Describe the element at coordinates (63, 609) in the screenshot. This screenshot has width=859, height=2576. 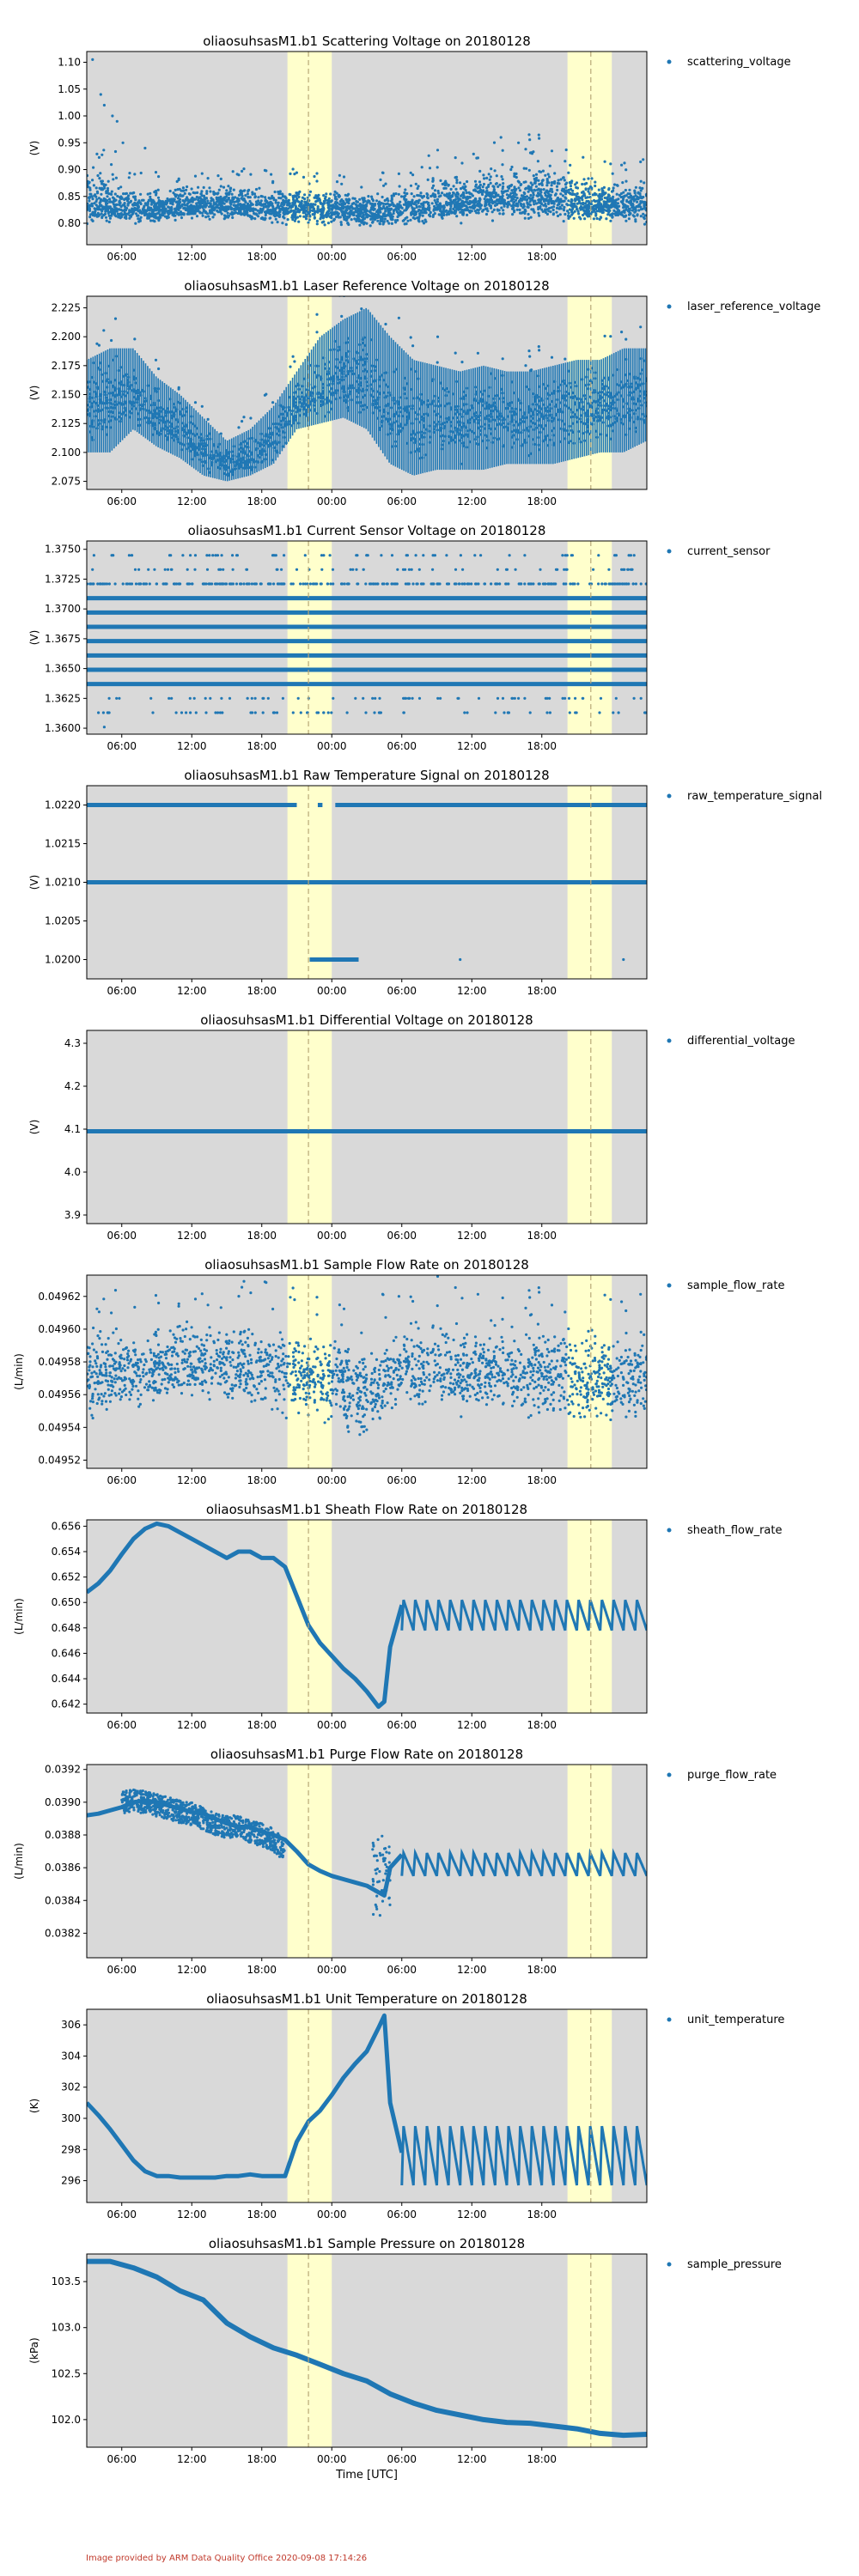
I see `y-tick-label: 1.3700` at that location.